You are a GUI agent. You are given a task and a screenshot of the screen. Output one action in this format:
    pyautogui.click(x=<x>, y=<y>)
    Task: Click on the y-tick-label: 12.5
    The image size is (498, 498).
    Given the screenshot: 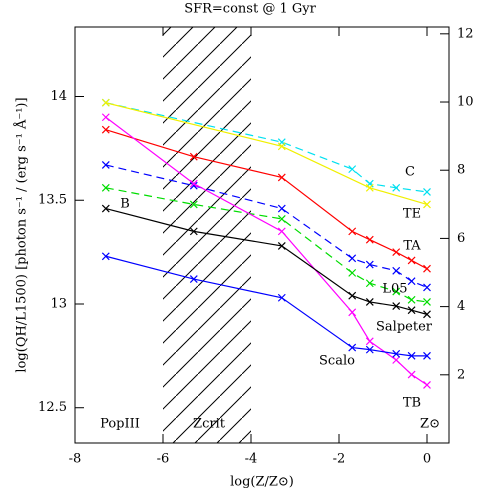 What is the action you would take?
    pyautogui.click(x=52, y=407)
    